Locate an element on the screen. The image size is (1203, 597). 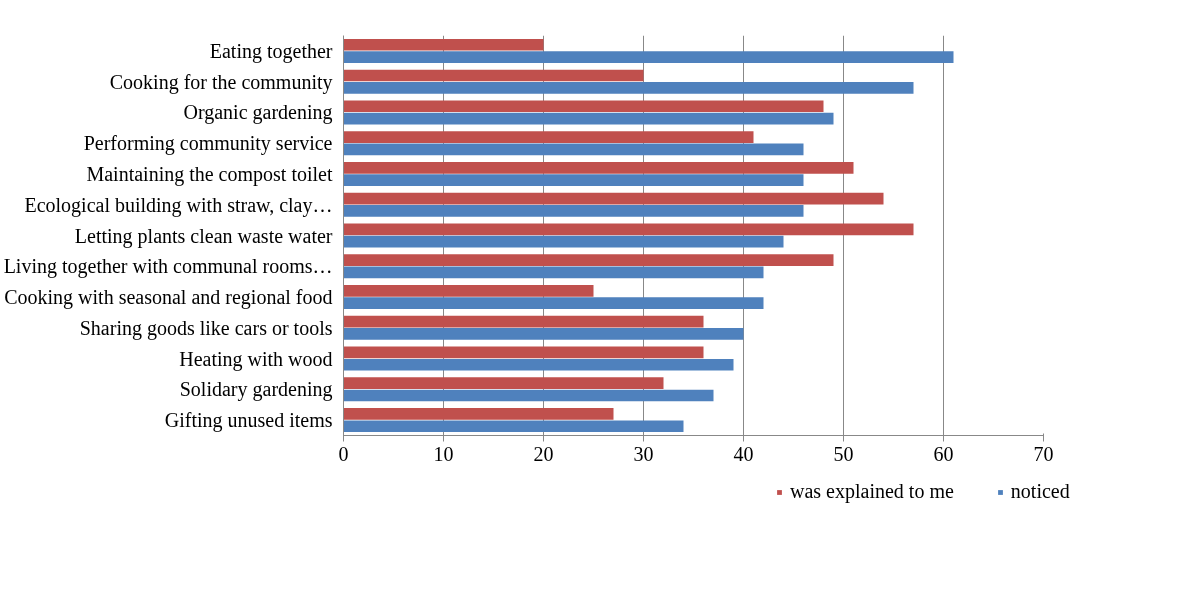
x-tick-label: 60 is located at coordinates (943, 453).